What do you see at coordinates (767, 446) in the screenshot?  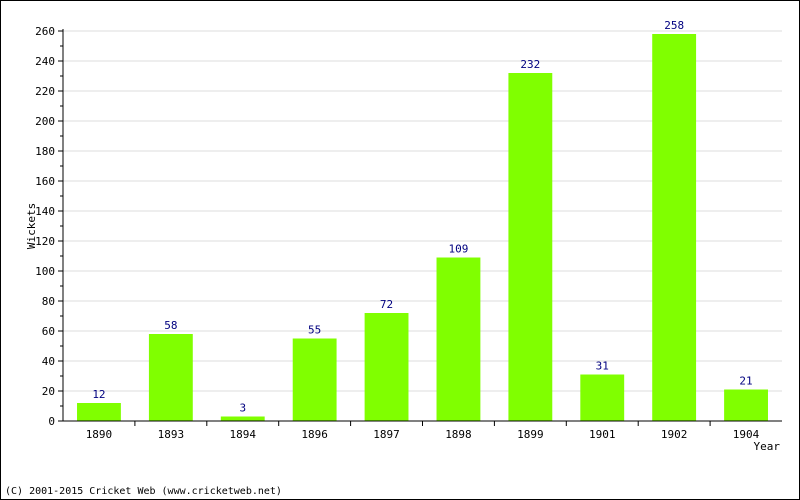 I see `x-axis-title: Year` at bounding box center [767, 446].